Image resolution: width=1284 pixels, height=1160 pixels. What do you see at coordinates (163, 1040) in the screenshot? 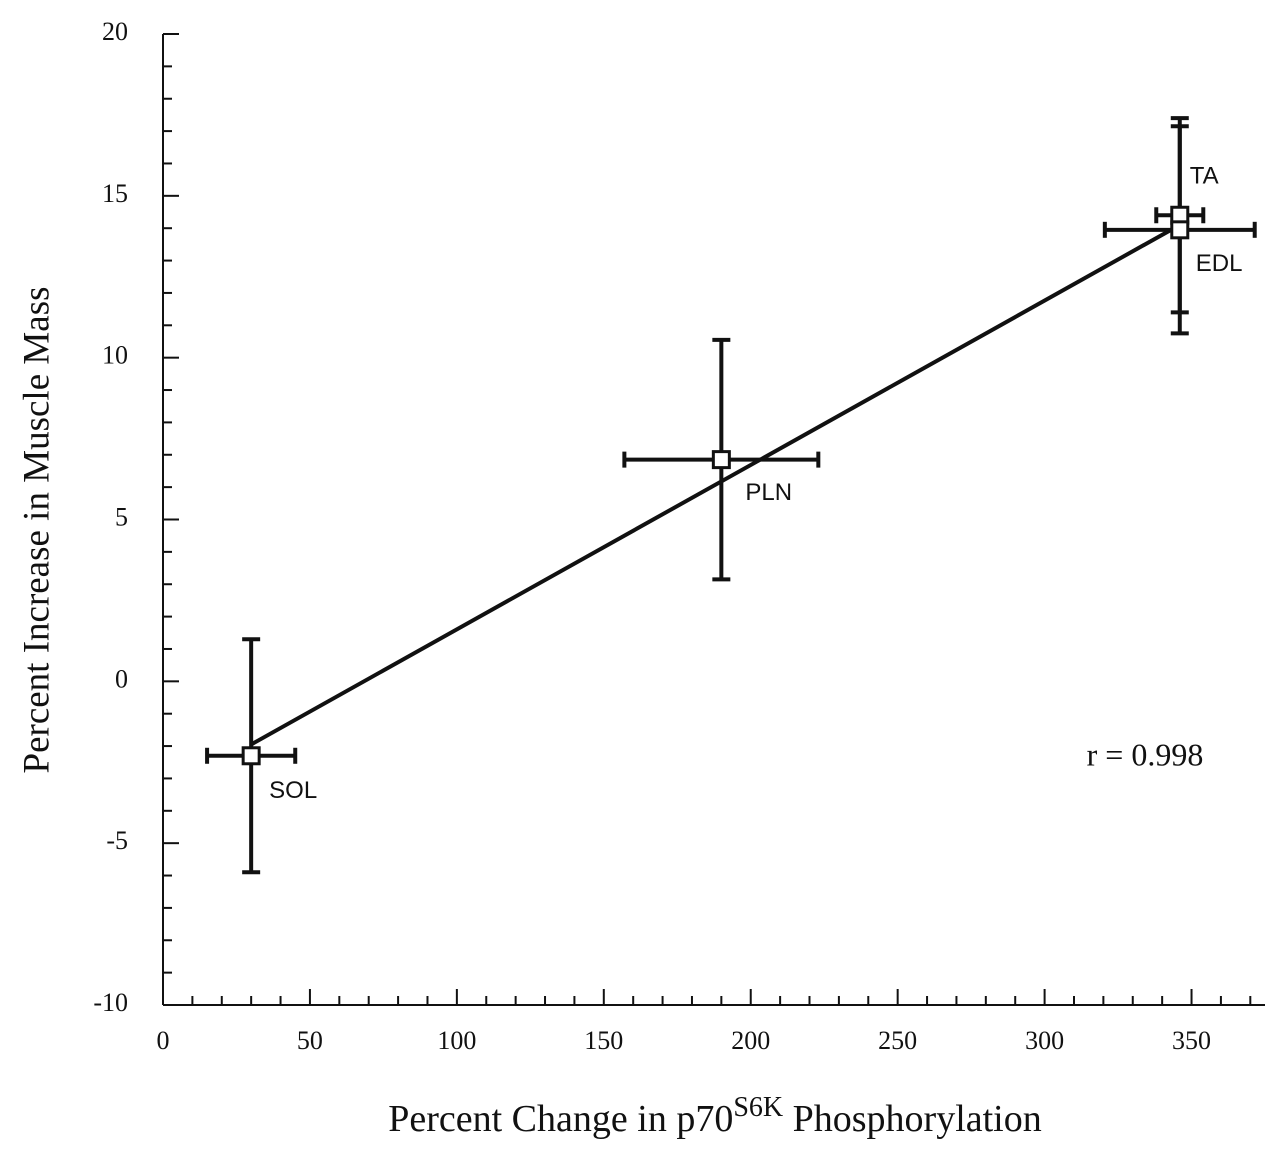
I see `x-tick-label: 0` at bounding box center [163, 1040].